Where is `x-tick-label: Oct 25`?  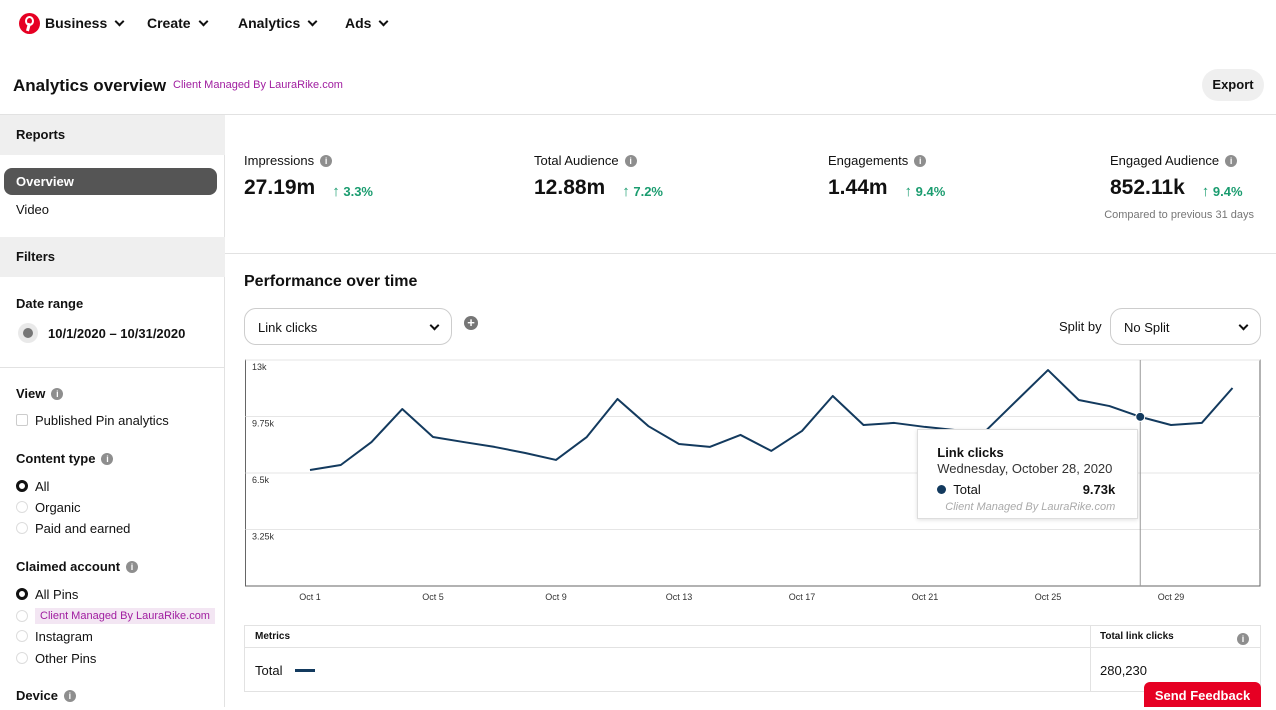
x-tick-label: Oct 25 is located at coordinates (1048, 597).